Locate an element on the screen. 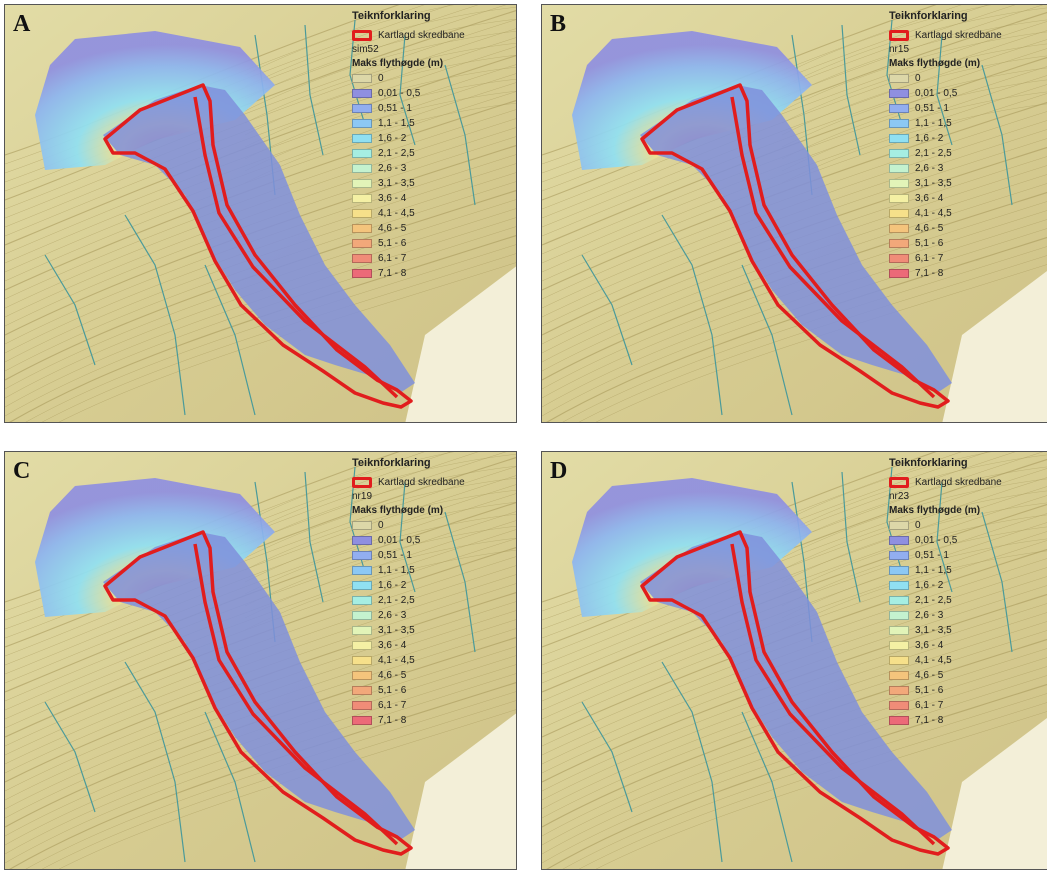  legend-class-label: 3,1 - 3,5 is located at coordinates (396, 183).